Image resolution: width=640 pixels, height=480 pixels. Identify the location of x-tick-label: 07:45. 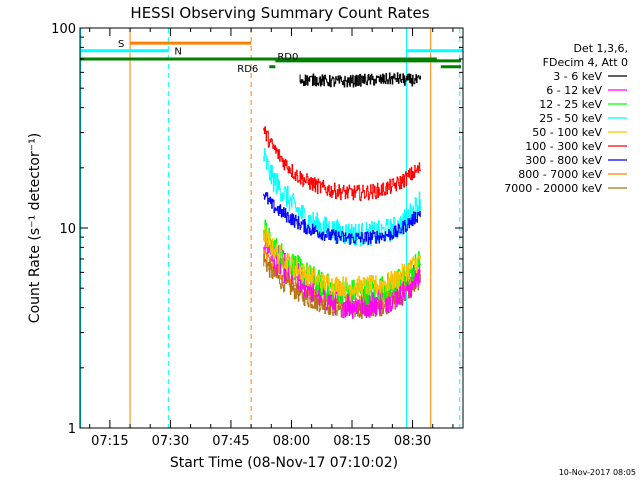
(230, 441).